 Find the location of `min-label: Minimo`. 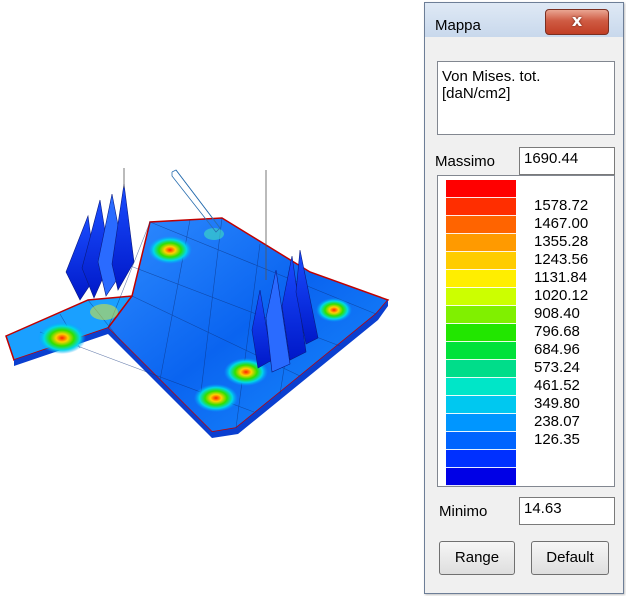

min-label: Minimo is located at coordinates (463, 511).